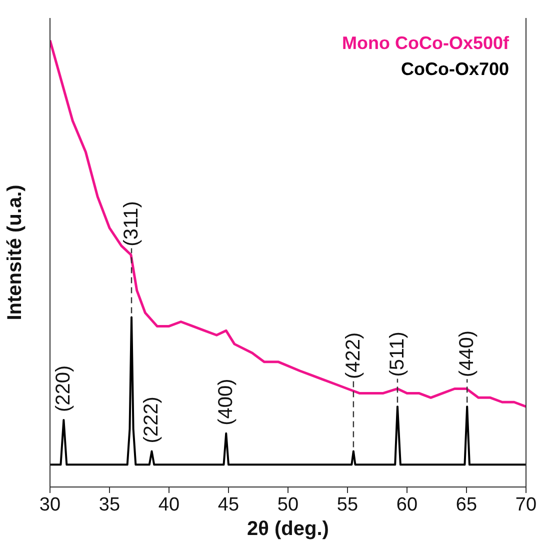  I want to click on text: Mono CoCo-Ox500f, so click(425, 43).